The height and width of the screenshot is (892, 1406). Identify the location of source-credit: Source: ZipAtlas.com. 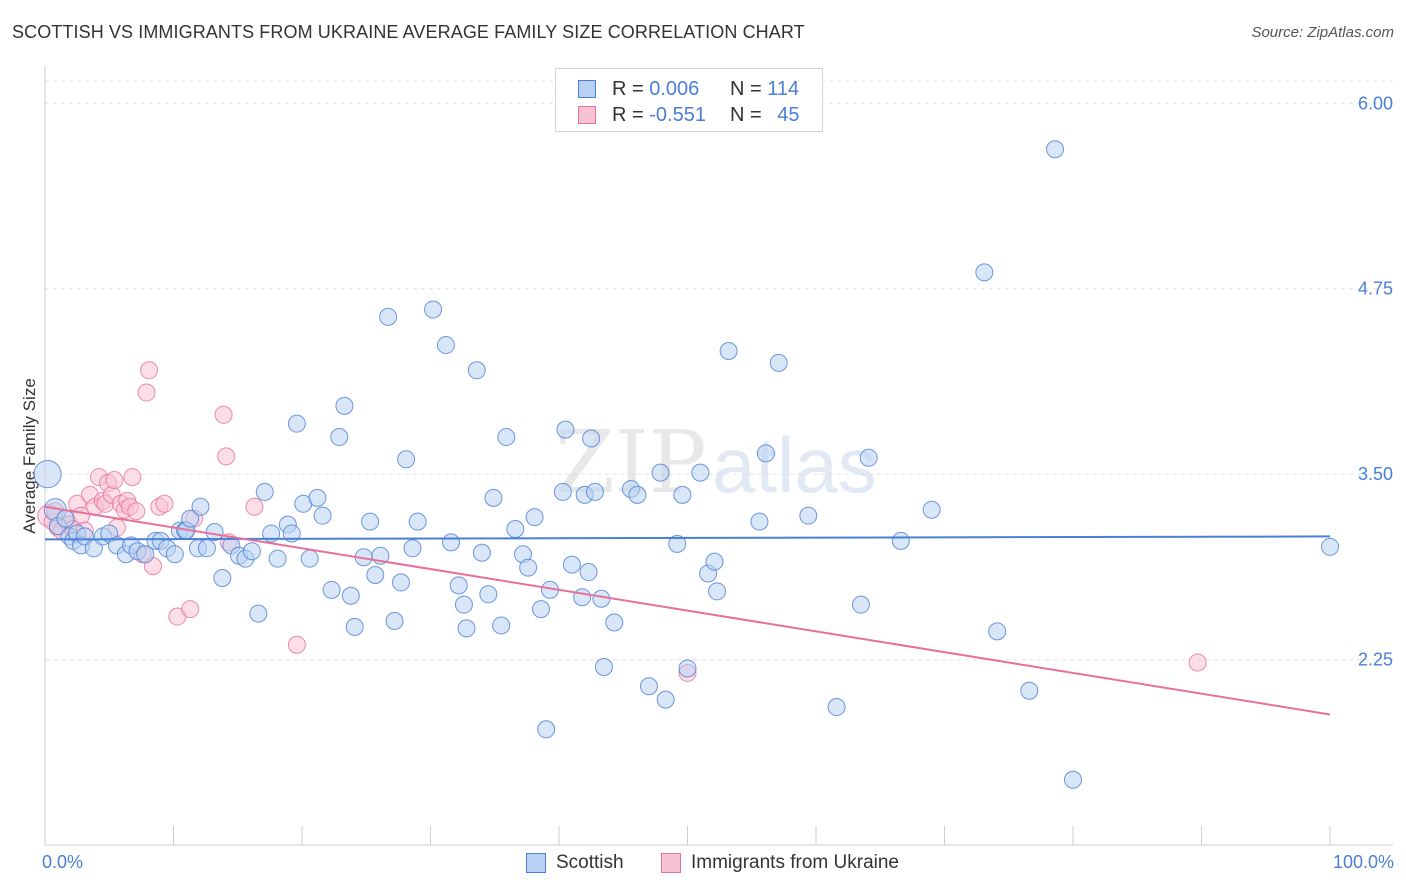
(1322, 32).